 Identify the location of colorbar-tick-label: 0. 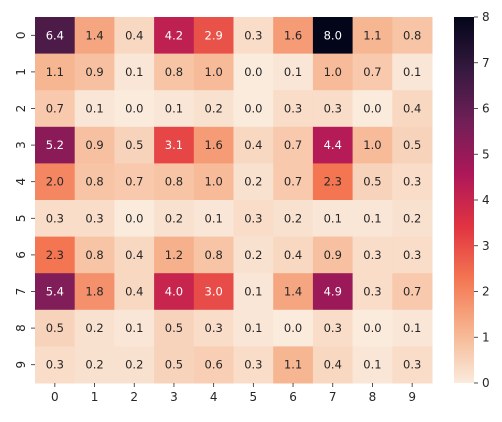
(486, 383).